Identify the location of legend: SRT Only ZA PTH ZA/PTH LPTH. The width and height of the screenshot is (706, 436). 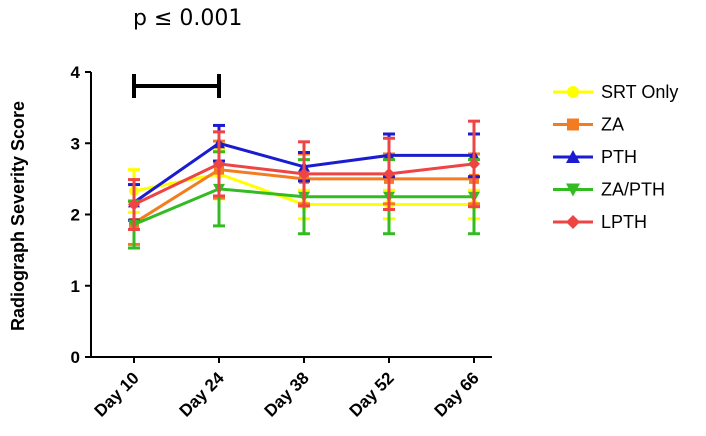
(615, 157).